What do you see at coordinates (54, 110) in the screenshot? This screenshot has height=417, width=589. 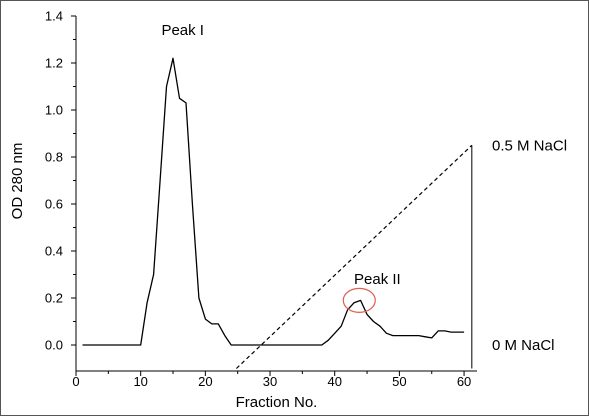 I see `y-tick-label: 1.0` at bounding box center [54, 110].